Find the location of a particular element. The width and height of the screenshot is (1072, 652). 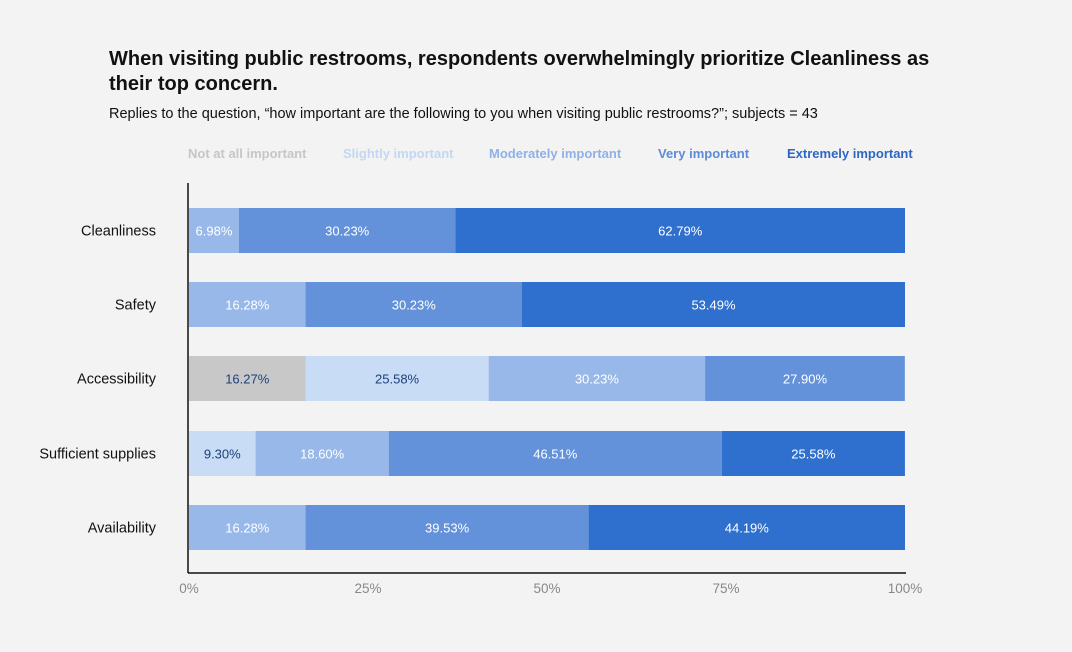

data-label-safety-2: 16.28% is located at coordinates (247, 305).